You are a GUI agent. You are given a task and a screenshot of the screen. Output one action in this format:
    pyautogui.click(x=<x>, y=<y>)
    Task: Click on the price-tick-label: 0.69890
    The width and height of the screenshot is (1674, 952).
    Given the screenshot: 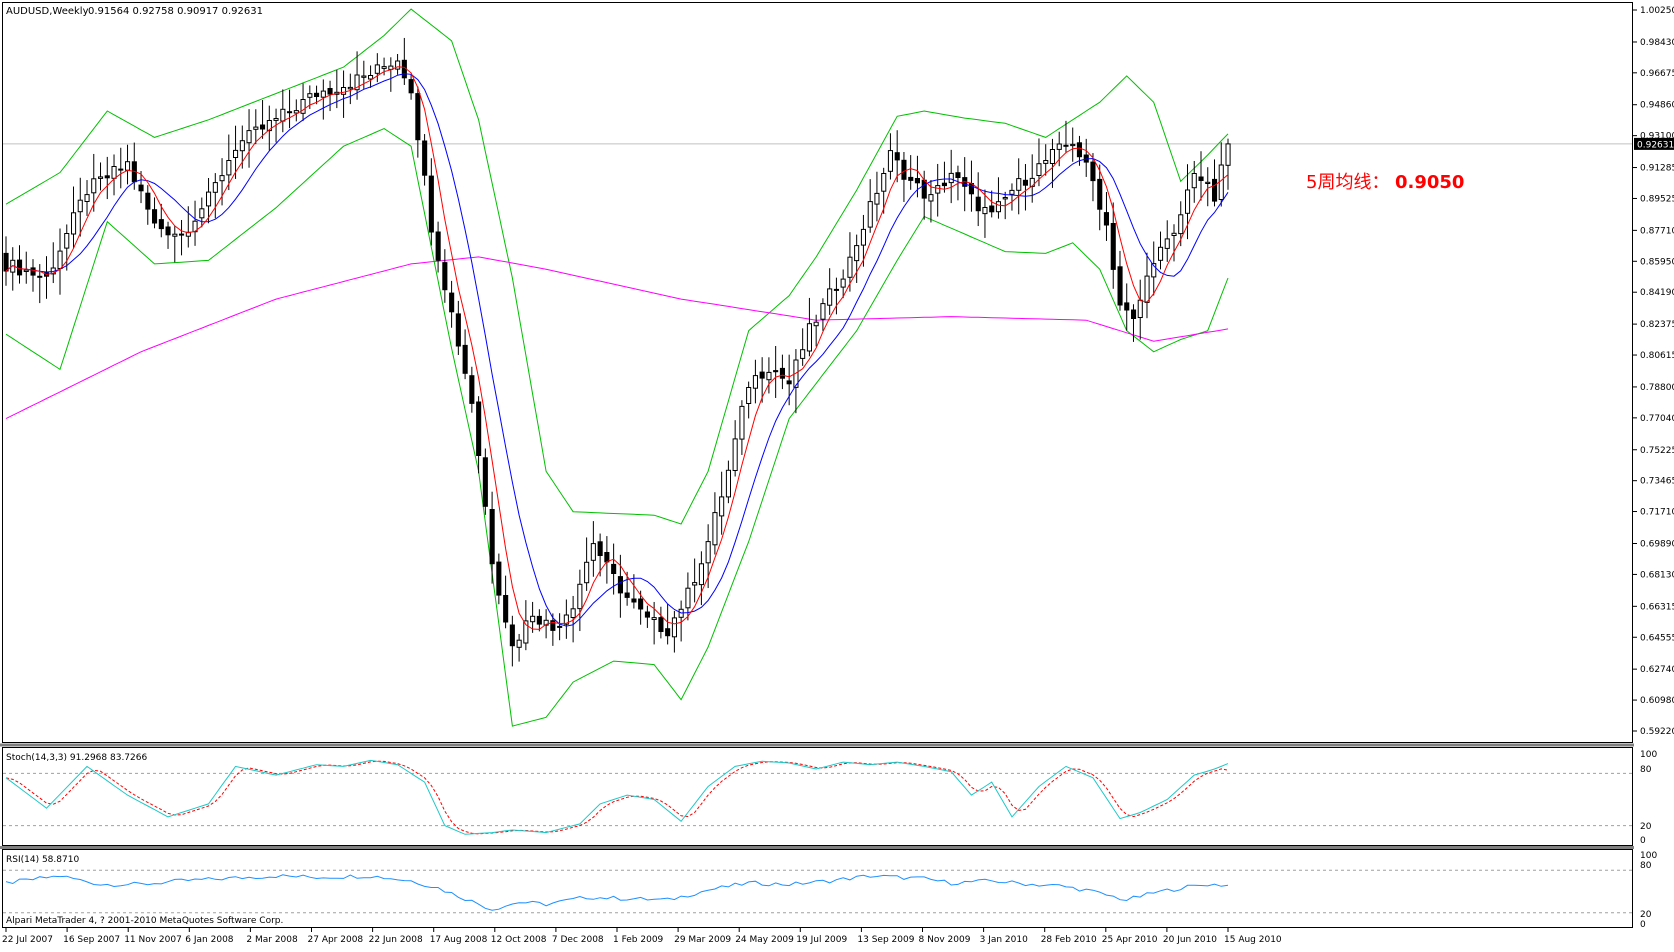 What is the action you would take?
    pyautogui.click(x=1657, y=545)
    